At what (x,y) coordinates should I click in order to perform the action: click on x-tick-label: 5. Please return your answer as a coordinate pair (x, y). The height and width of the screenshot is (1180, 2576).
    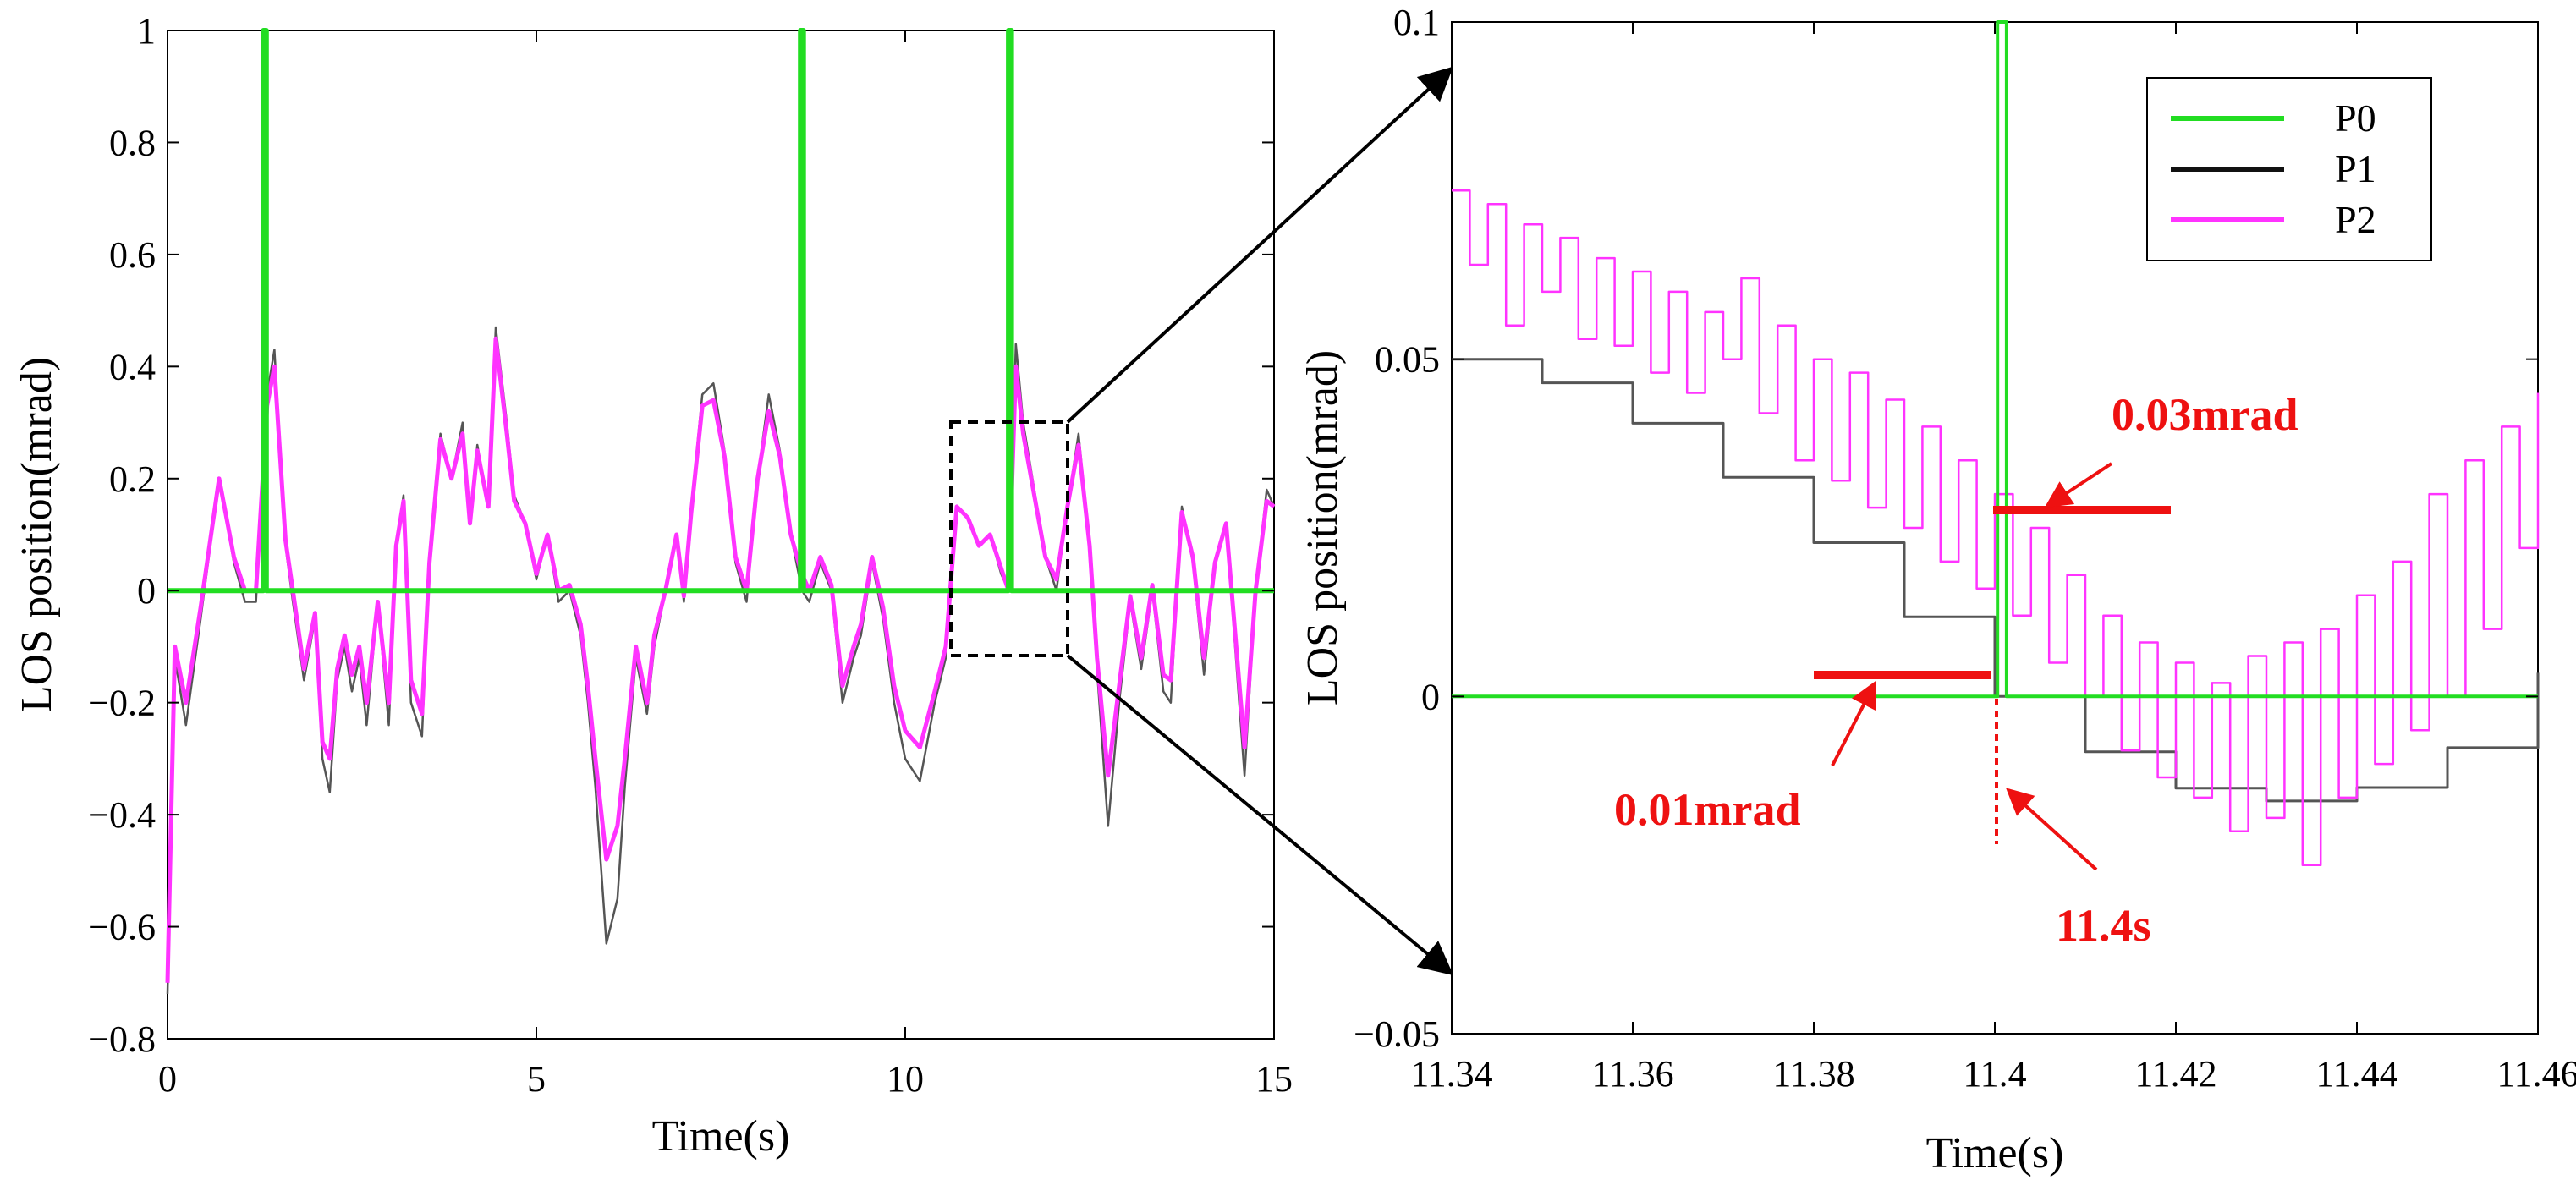
    Looking at the image, I should click on (537, 1079).